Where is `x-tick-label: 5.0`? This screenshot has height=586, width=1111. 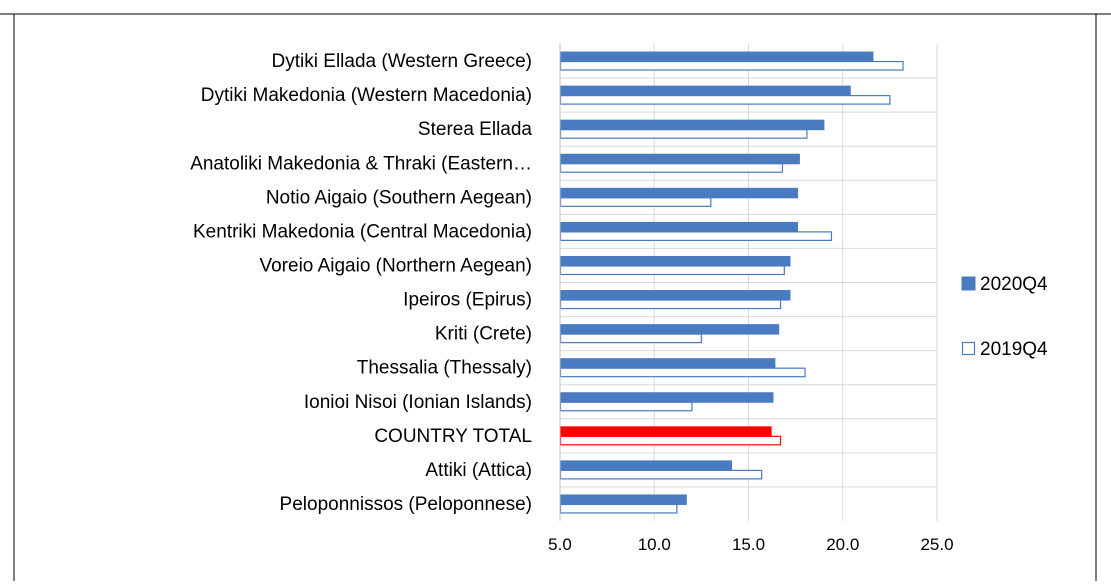
x-tick-label: 5.0 is located at coordinates (560, 544).